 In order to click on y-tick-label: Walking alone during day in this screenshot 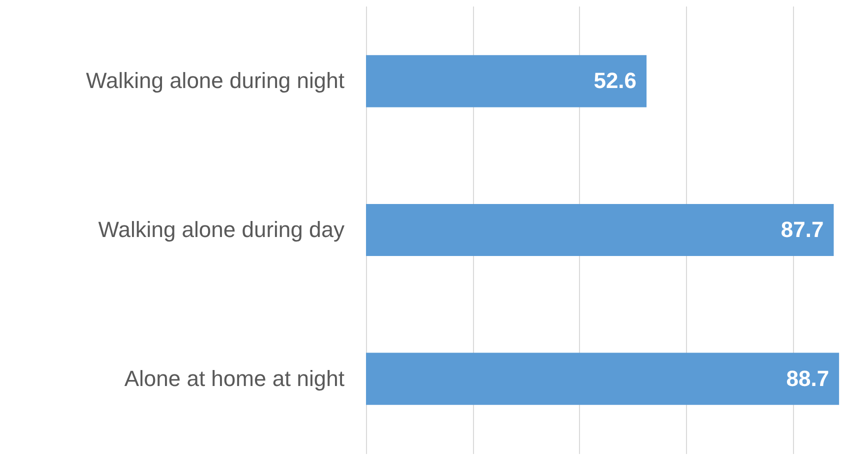, I will do `click(221, 229)`.